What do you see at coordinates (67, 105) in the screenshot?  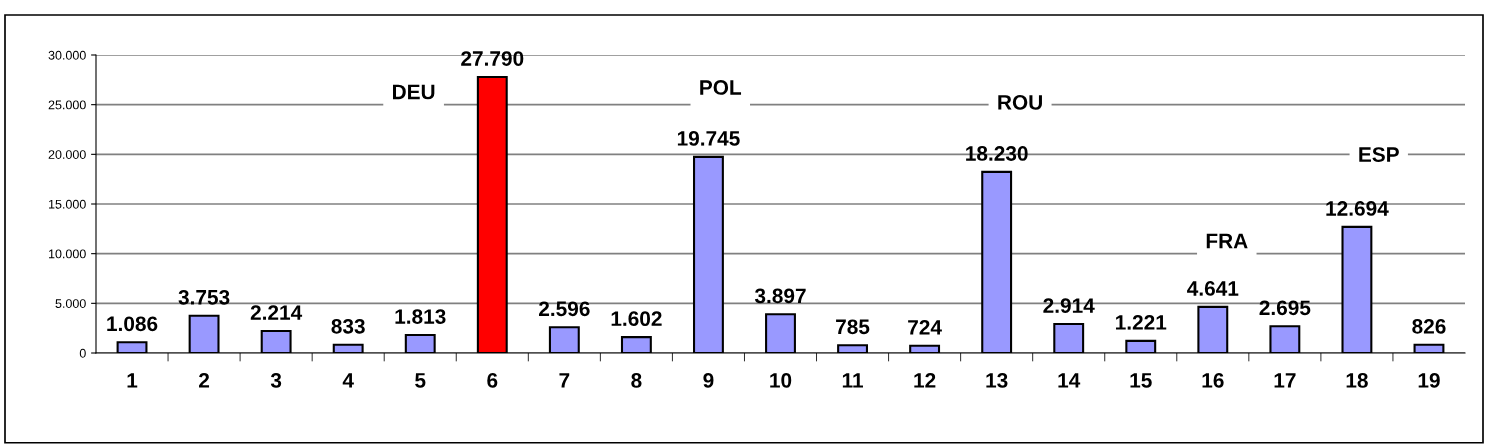 I see `y-tick-label: 25.000` at bounding box center [67, 105].